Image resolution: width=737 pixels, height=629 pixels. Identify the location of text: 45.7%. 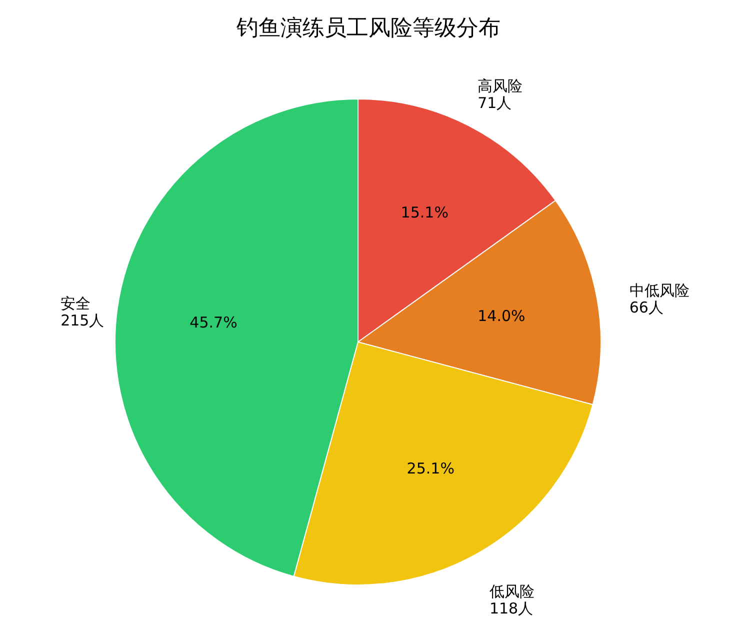
(214, 323).